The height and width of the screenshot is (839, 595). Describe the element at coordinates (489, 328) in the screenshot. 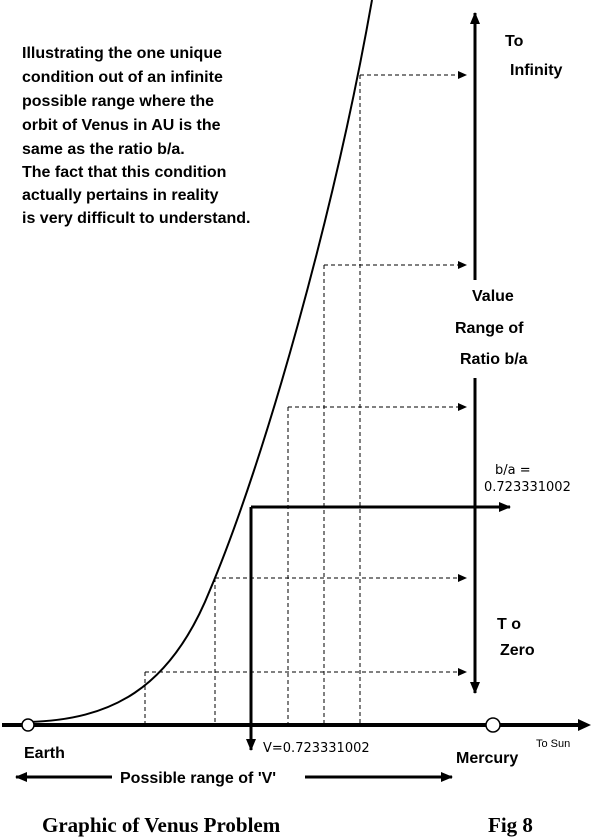

I see `range-of-label: Range of` at that location.